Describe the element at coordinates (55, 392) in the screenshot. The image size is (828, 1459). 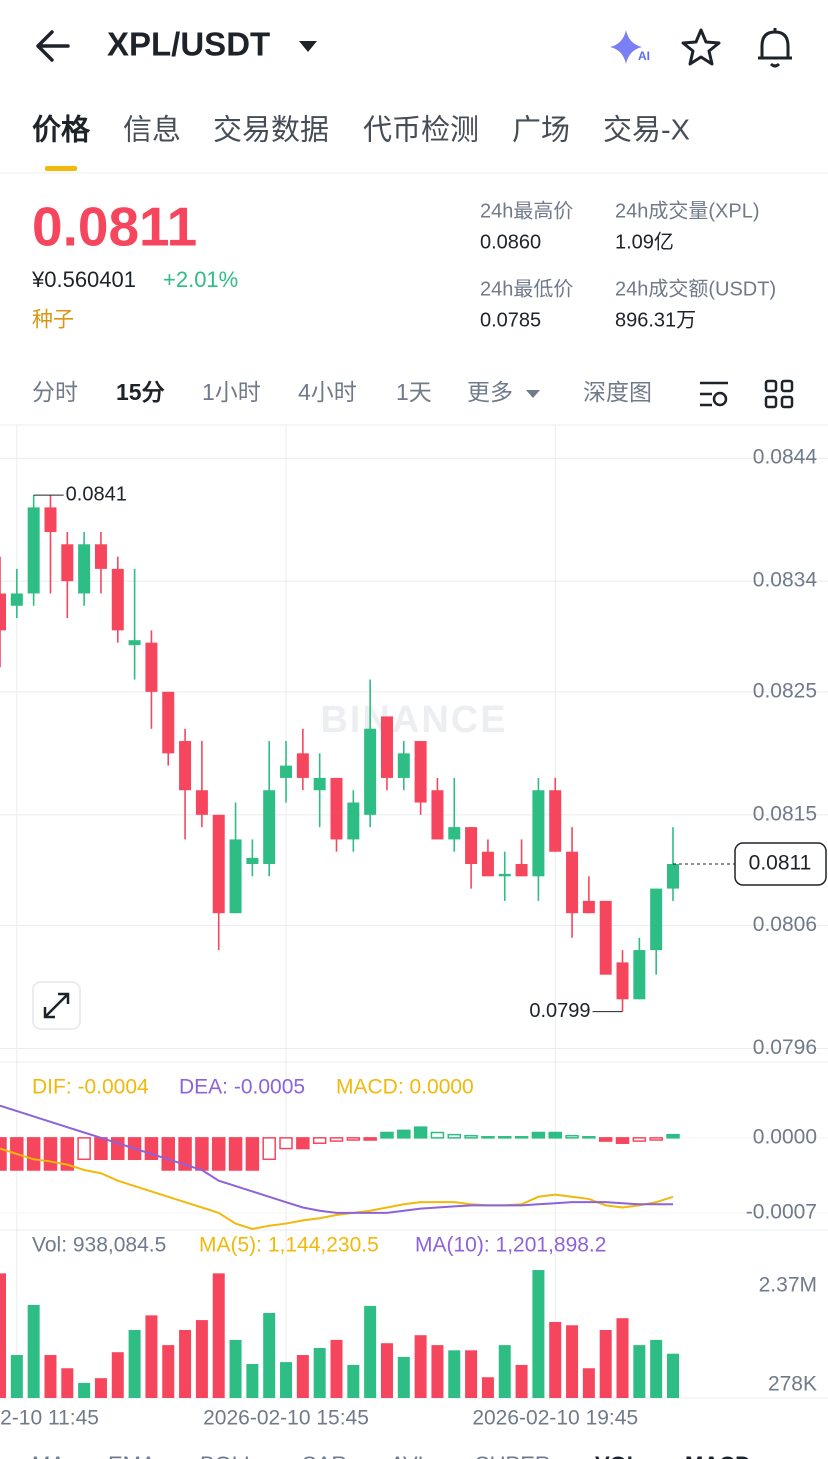
I see `interval-tab: 分时` at that location.